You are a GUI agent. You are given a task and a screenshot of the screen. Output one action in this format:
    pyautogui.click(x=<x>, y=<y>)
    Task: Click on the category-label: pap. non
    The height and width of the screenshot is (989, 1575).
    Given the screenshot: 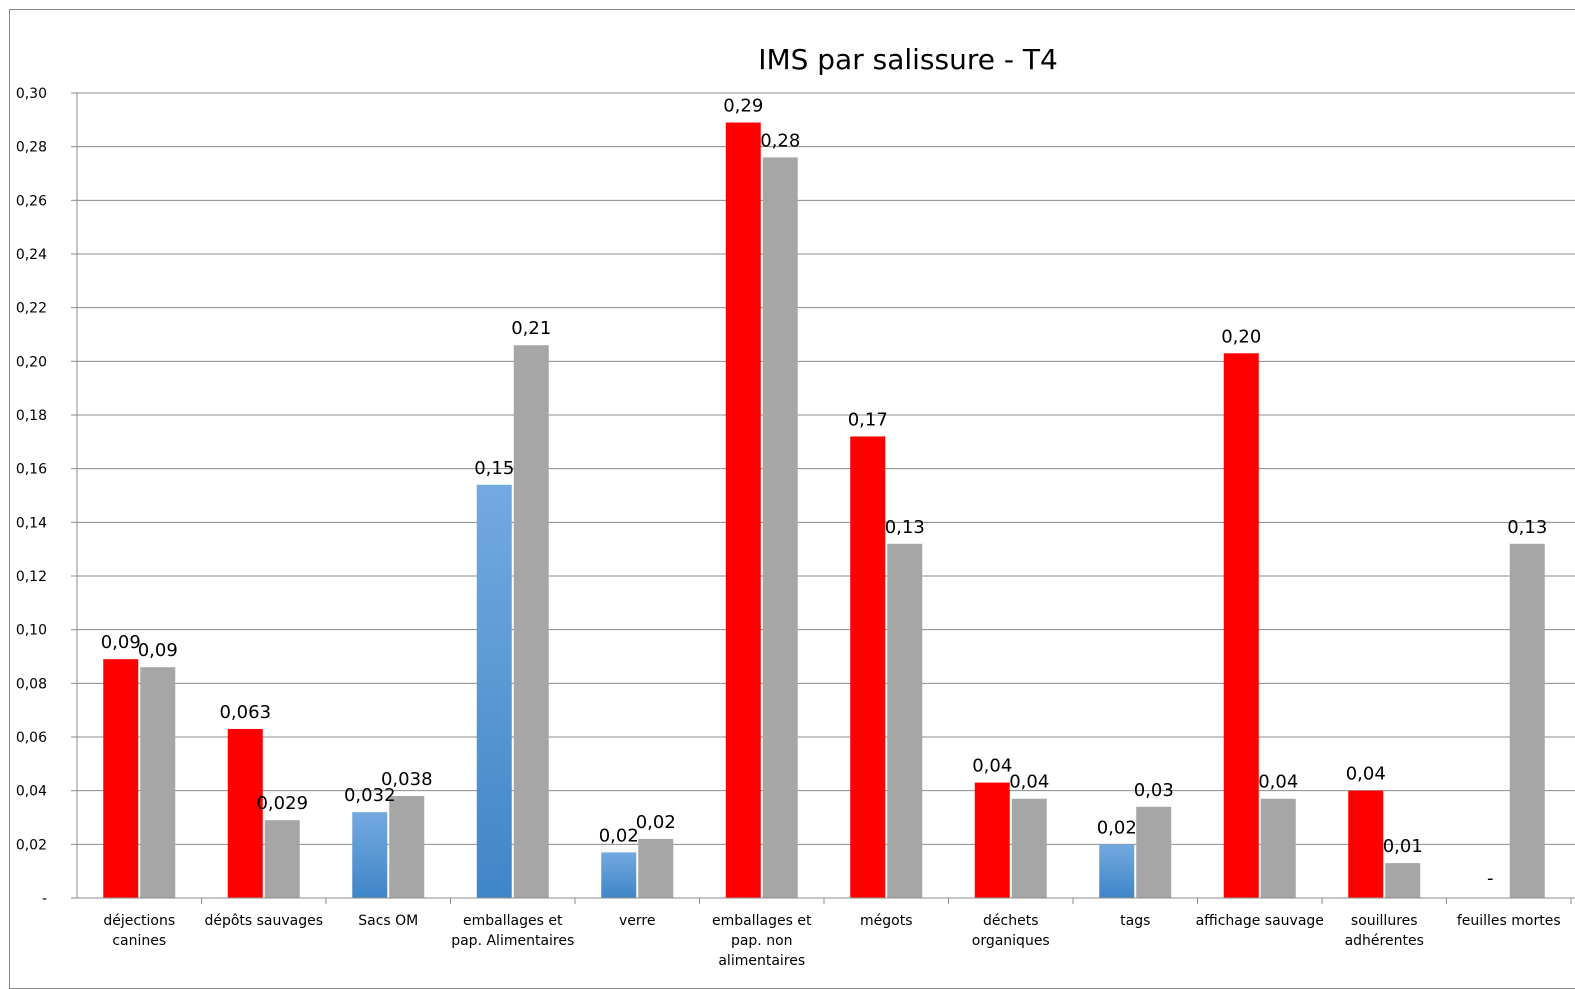 What is the action you would take?
    pyautogui.click(x=762, y=941)
    